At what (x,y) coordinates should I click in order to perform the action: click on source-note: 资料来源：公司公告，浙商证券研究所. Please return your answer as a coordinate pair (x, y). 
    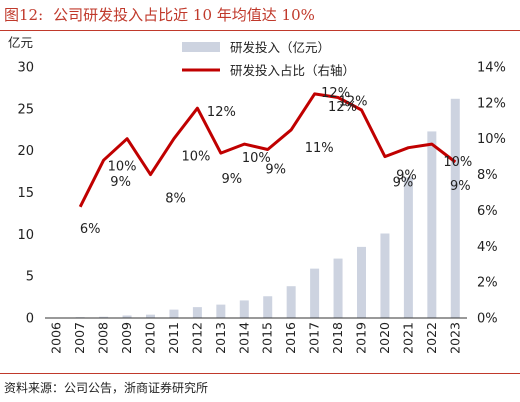
    Looking at the image, I should click on (106, 388).